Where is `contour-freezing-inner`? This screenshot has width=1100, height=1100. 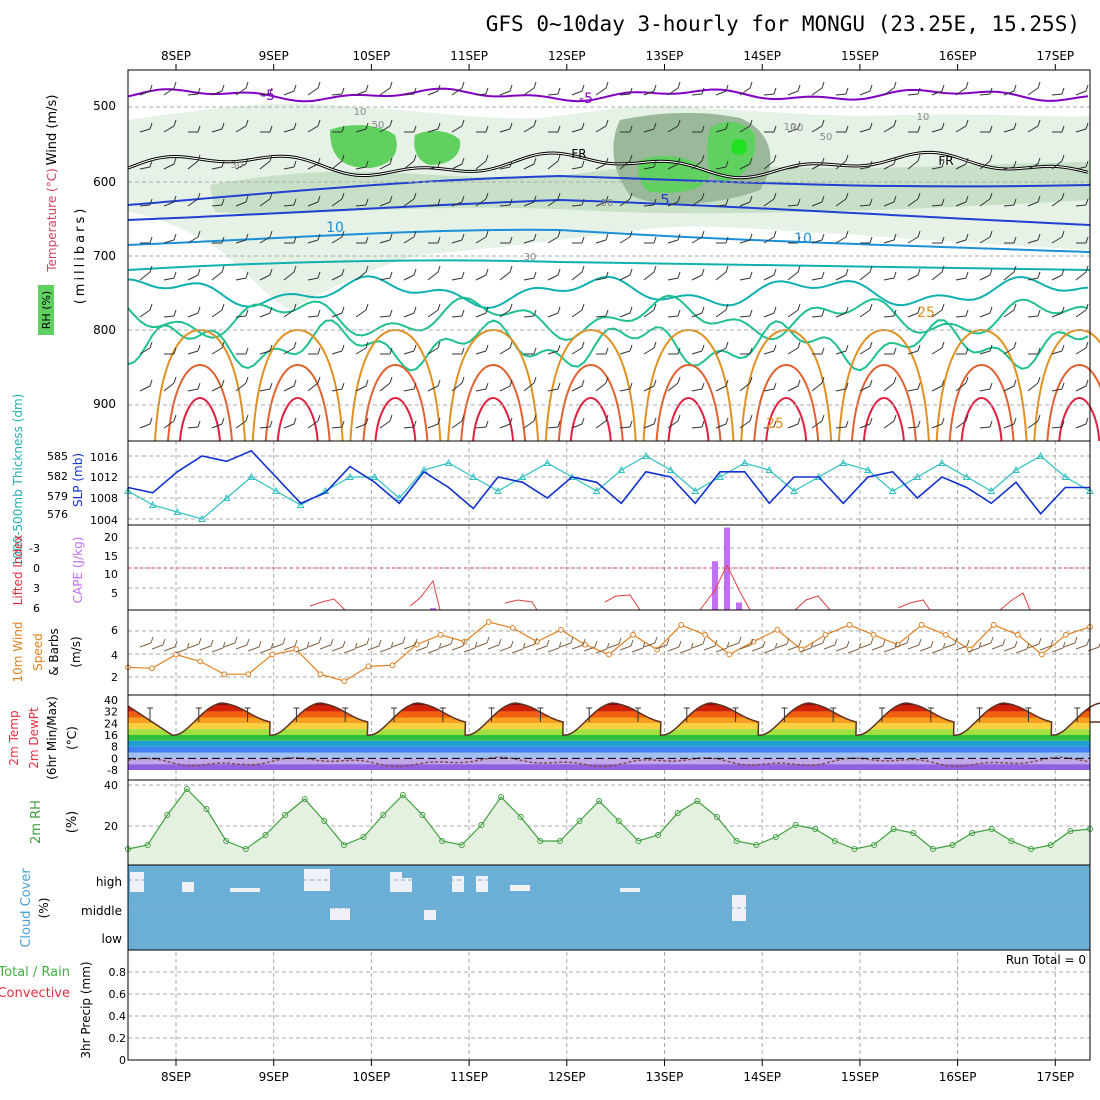 contour-freezing-inner is located at coordinates (608, 165).